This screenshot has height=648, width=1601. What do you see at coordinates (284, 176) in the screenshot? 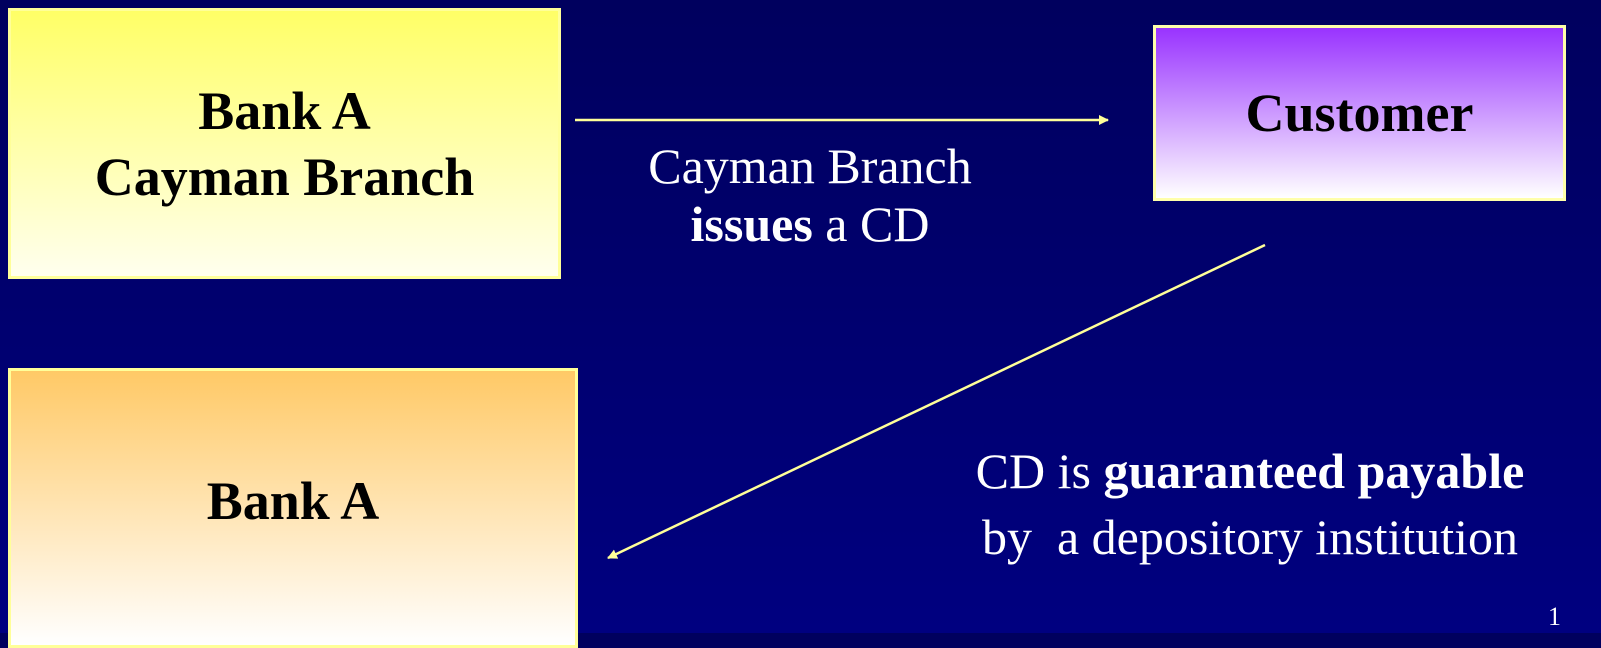
I see `node-label: Cayman Branch` at bounding box center [284, 176].